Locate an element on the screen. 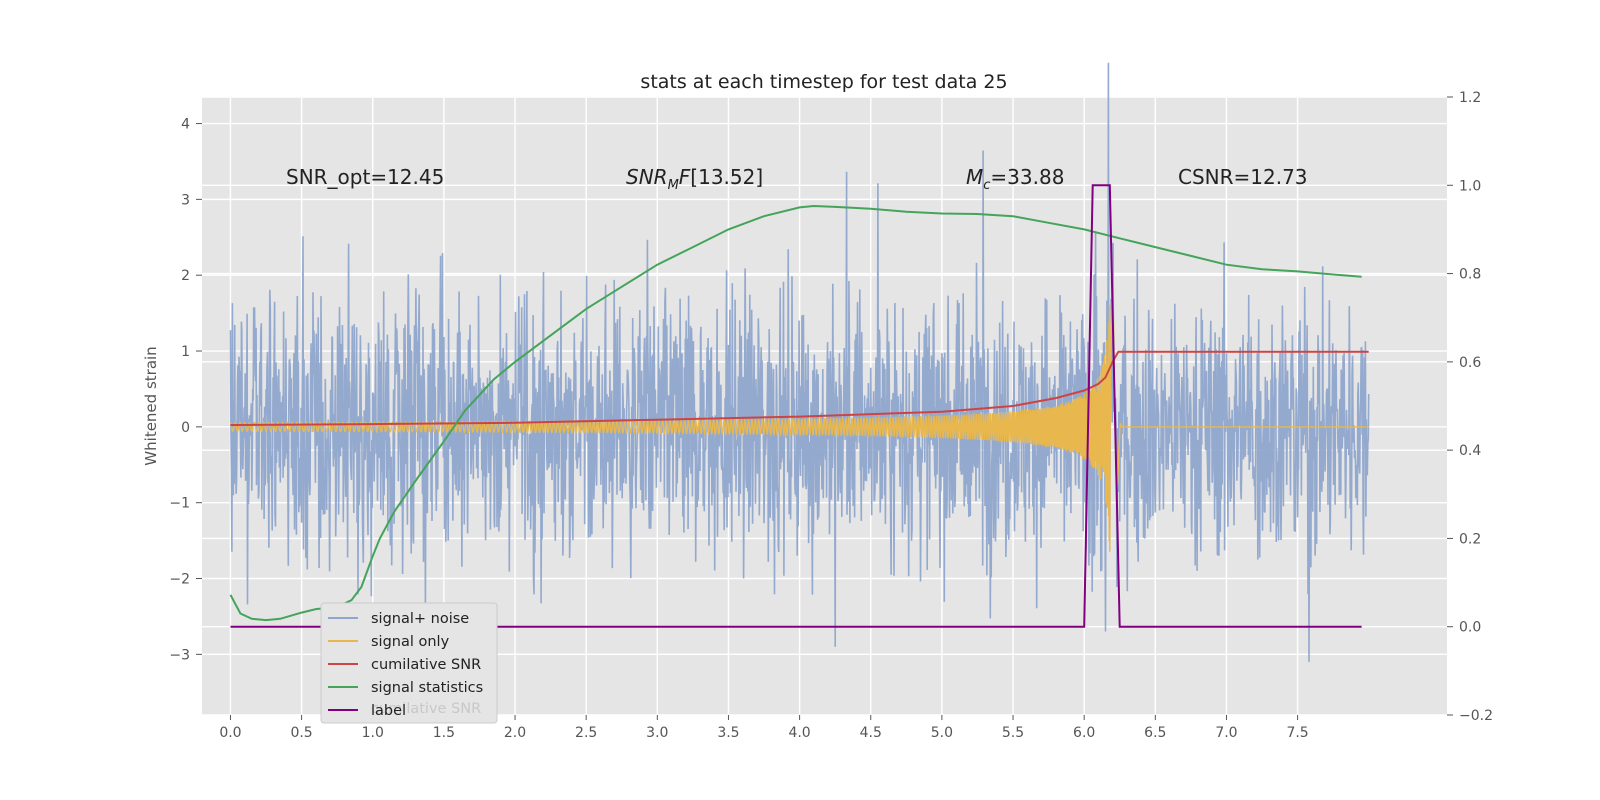  y2-tick-label: 0.2 is located at coordinates (1470, 539).